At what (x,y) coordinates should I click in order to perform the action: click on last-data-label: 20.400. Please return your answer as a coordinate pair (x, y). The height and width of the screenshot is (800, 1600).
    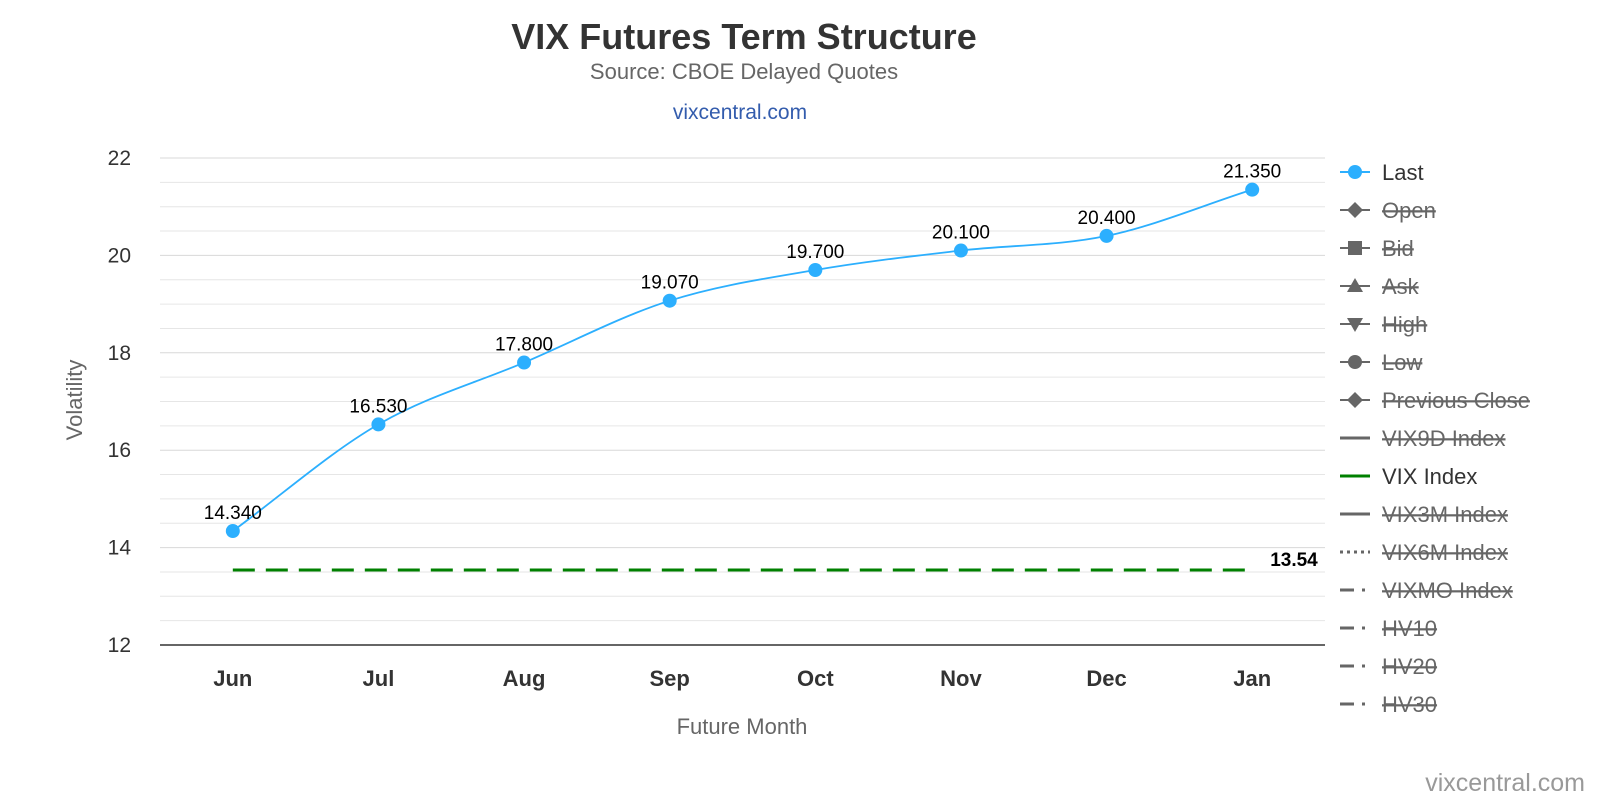
    Looking at the image, I should click on (1107, 218).